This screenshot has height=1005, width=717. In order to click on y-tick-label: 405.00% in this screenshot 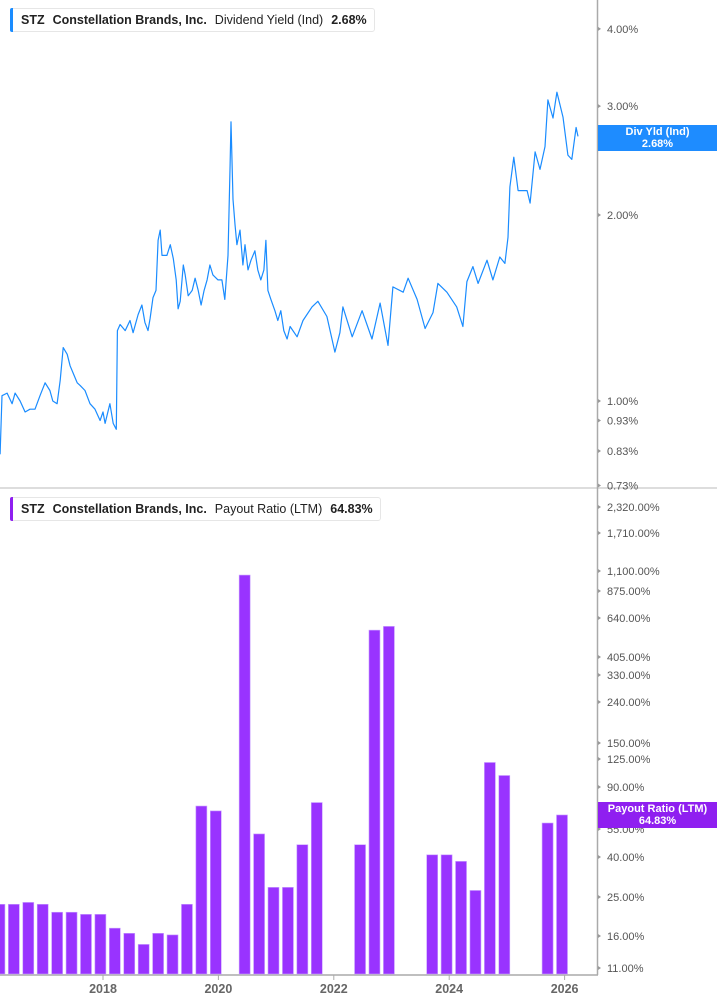, I will do `click(629, 658)`.